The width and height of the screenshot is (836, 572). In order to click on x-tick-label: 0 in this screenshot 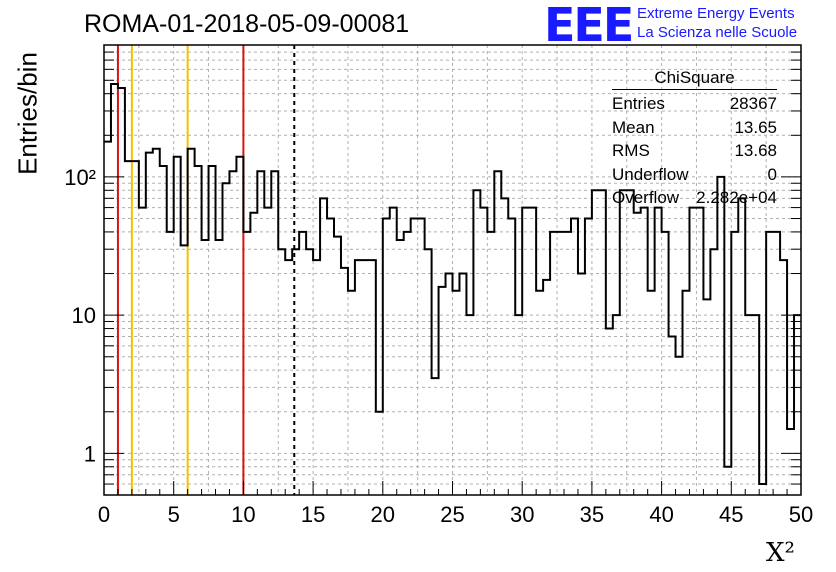, I will do `click(104, 514)`.